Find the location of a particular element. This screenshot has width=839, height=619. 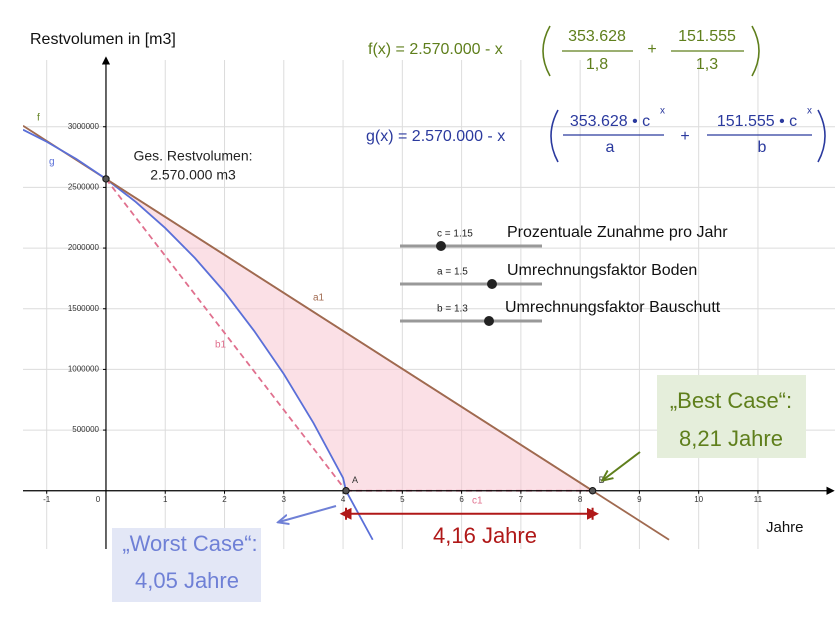

y-tick-label: 2000000 is located at coordinates (84, 247).